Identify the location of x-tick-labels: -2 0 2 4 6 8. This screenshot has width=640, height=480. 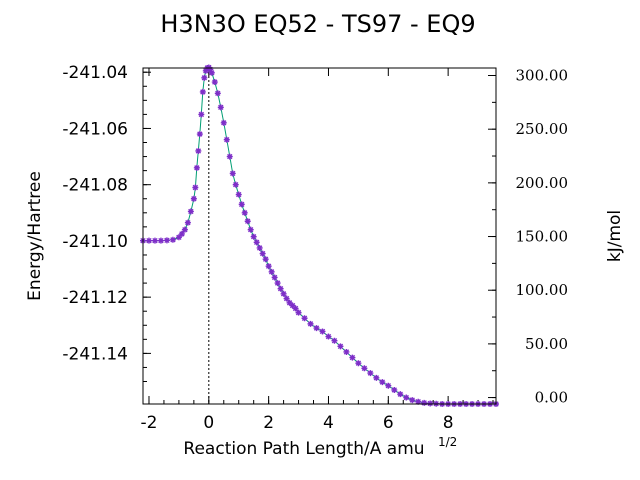
(297, 423).